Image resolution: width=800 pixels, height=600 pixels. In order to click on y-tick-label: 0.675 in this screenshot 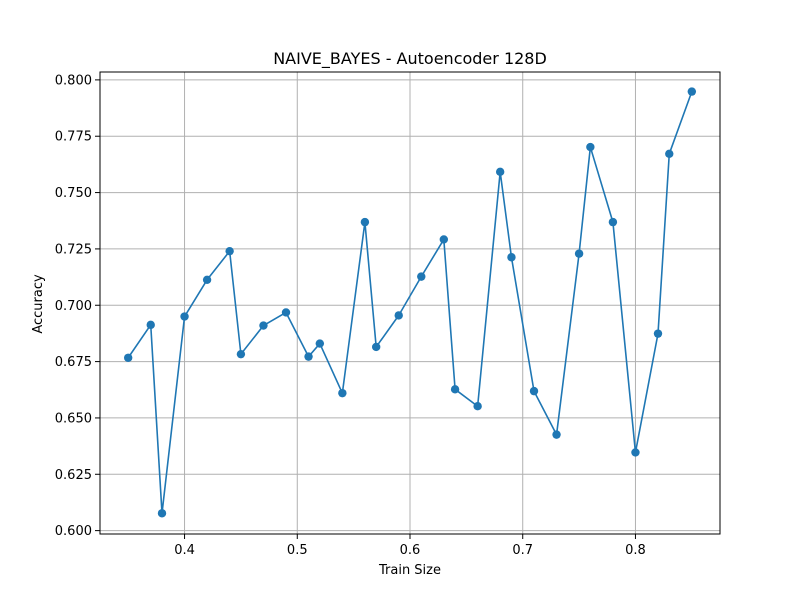, I will do `click(73, 362)`.